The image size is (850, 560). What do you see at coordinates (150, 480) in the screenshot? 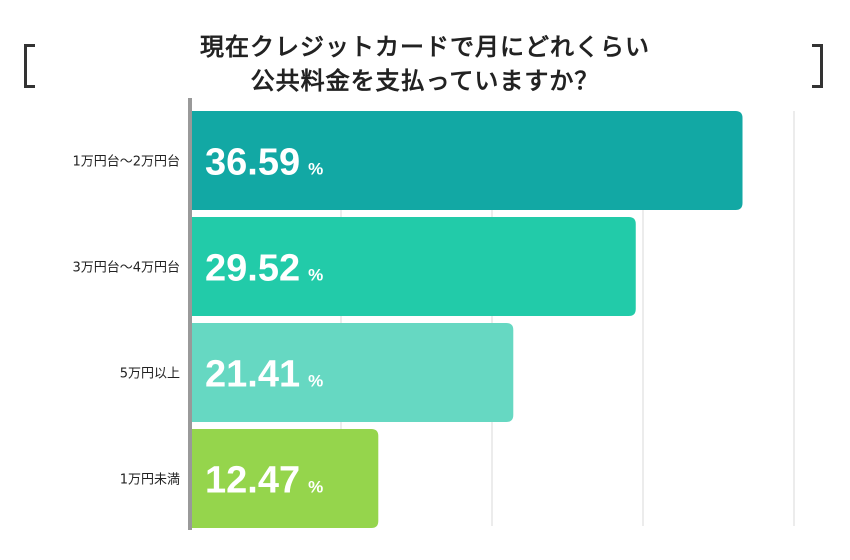
I see `category-label: 1万円未満` at bounding box center [150, 480].